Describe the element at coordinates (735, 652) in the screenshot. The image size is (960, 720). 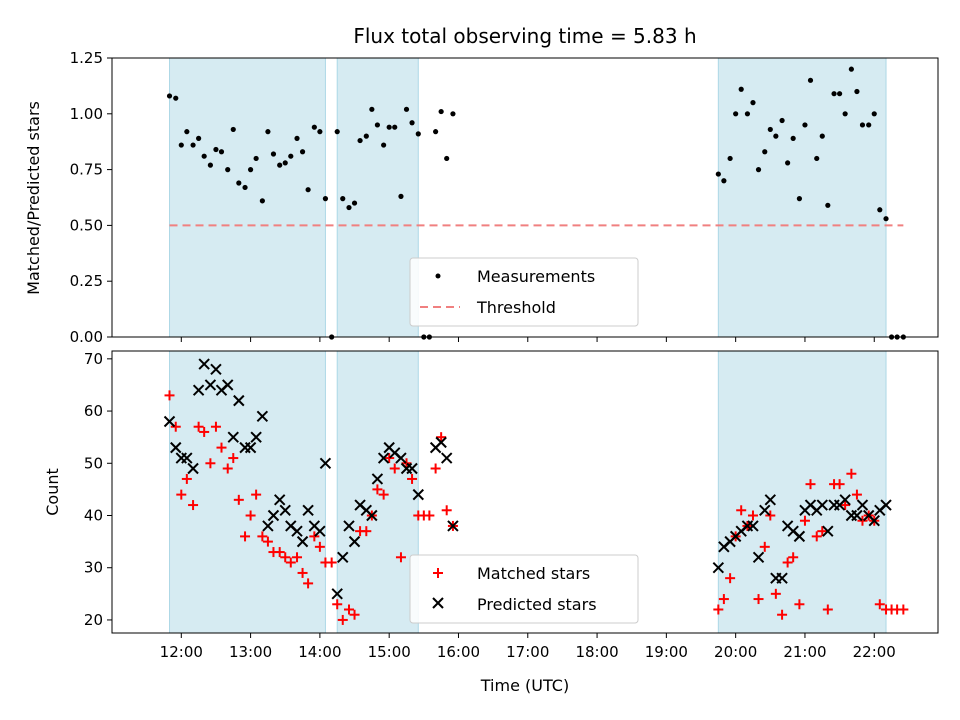
I see `x-tick-label-8: 20:00` at that location.